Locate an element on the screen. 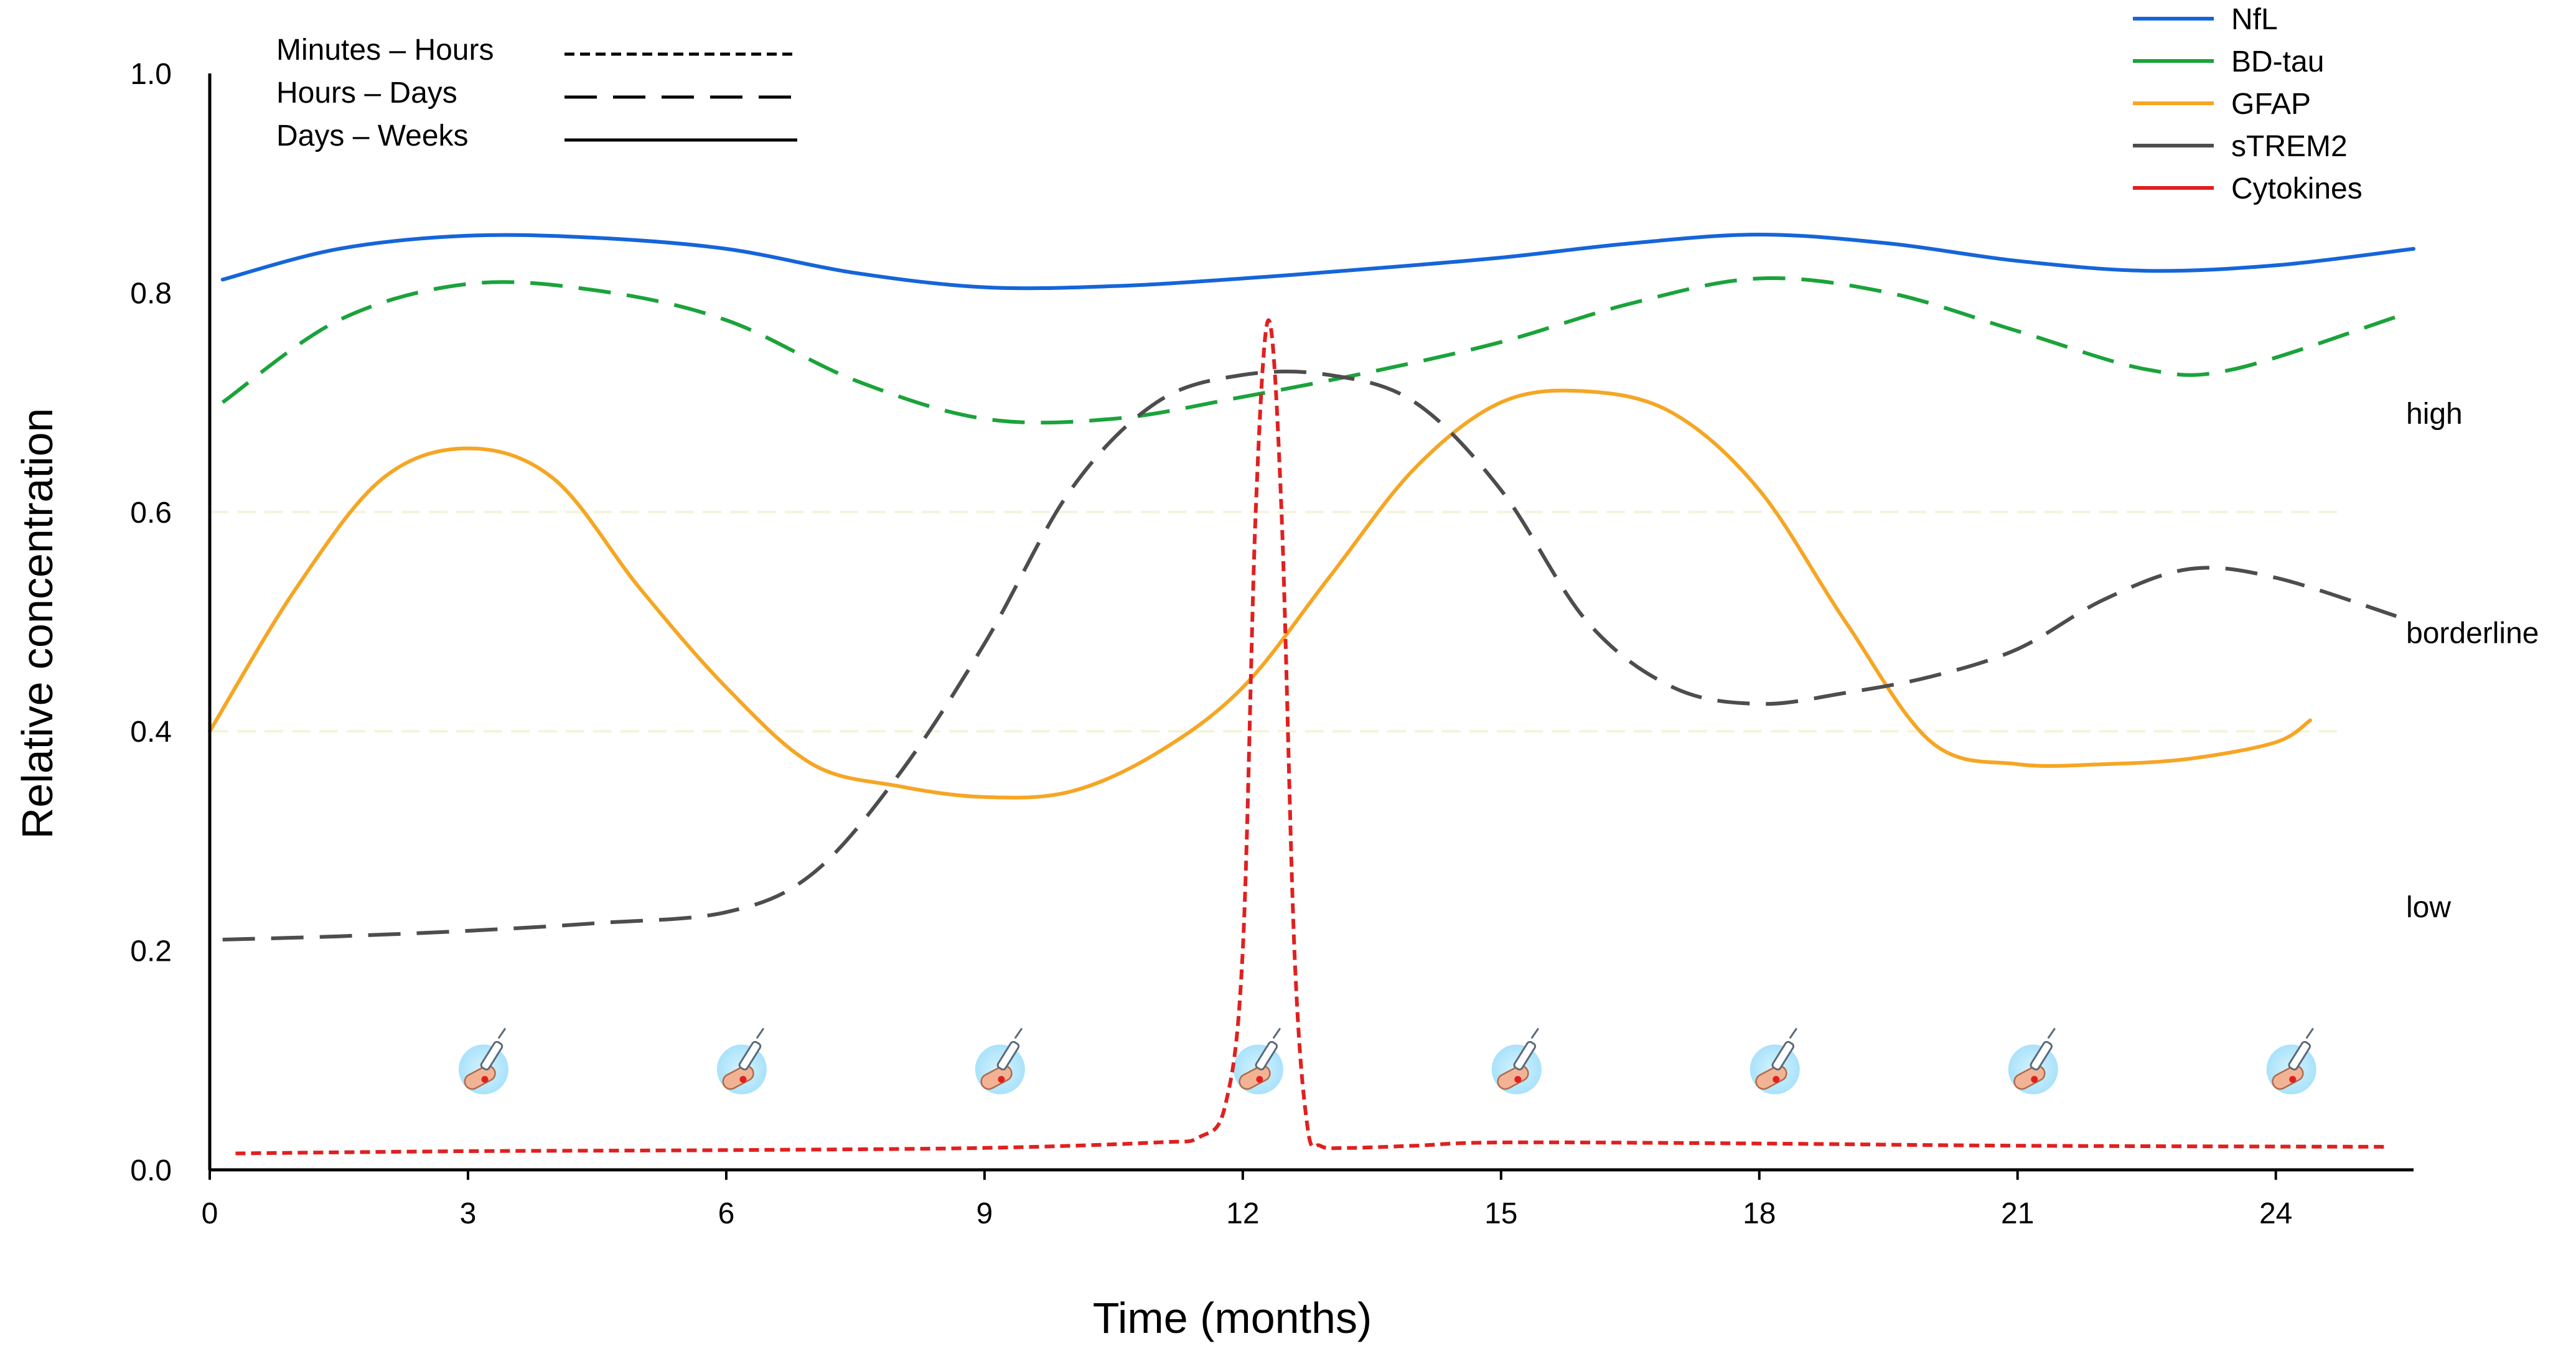 Image resolution: width=2576 pixels, height=1359 pixels. y-tick-label: 0.4 is located at coordinates (151, 732).